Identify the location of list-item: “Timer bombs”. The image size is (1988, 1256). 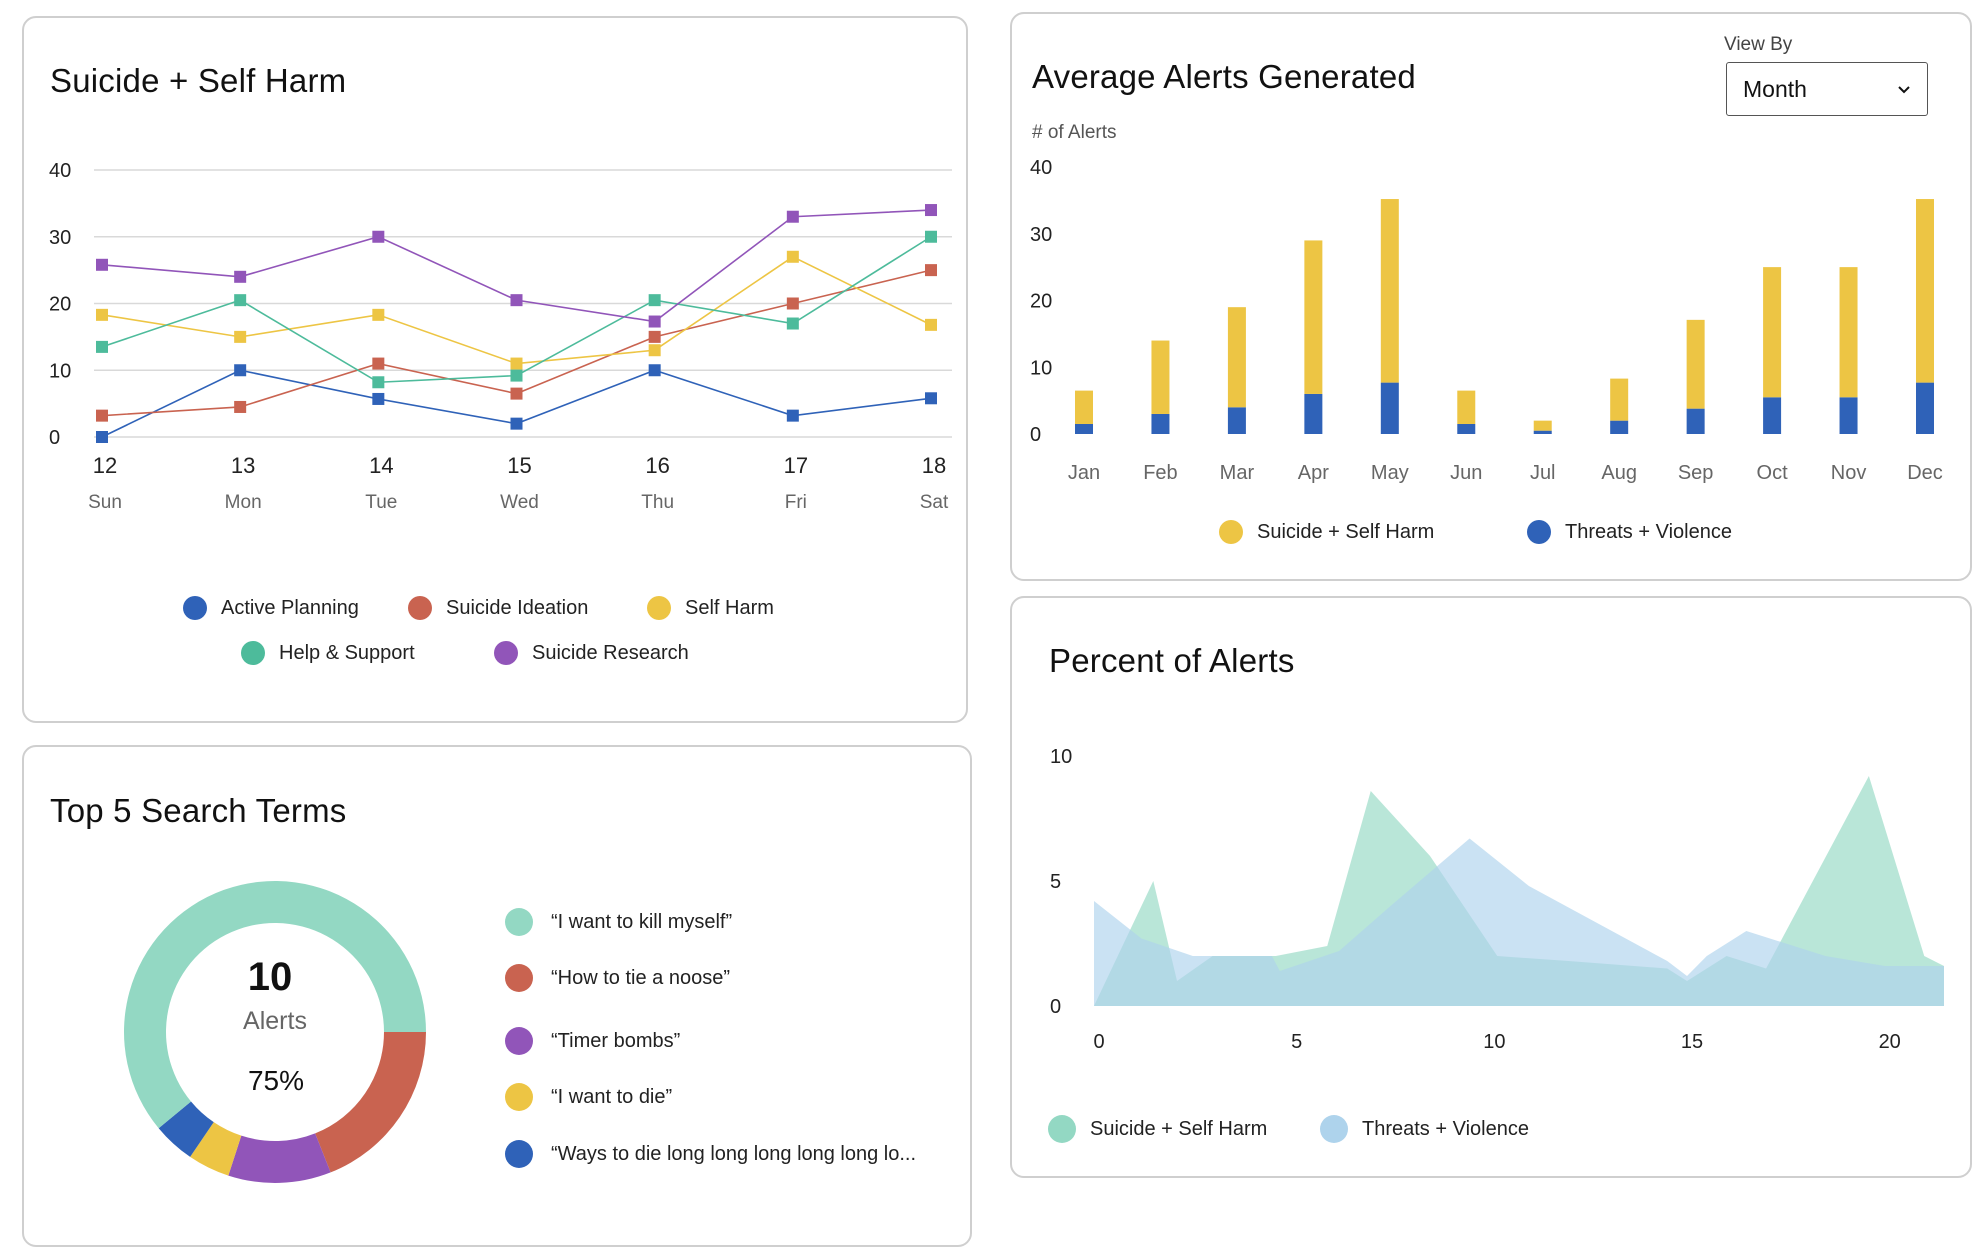
(592, 1041).